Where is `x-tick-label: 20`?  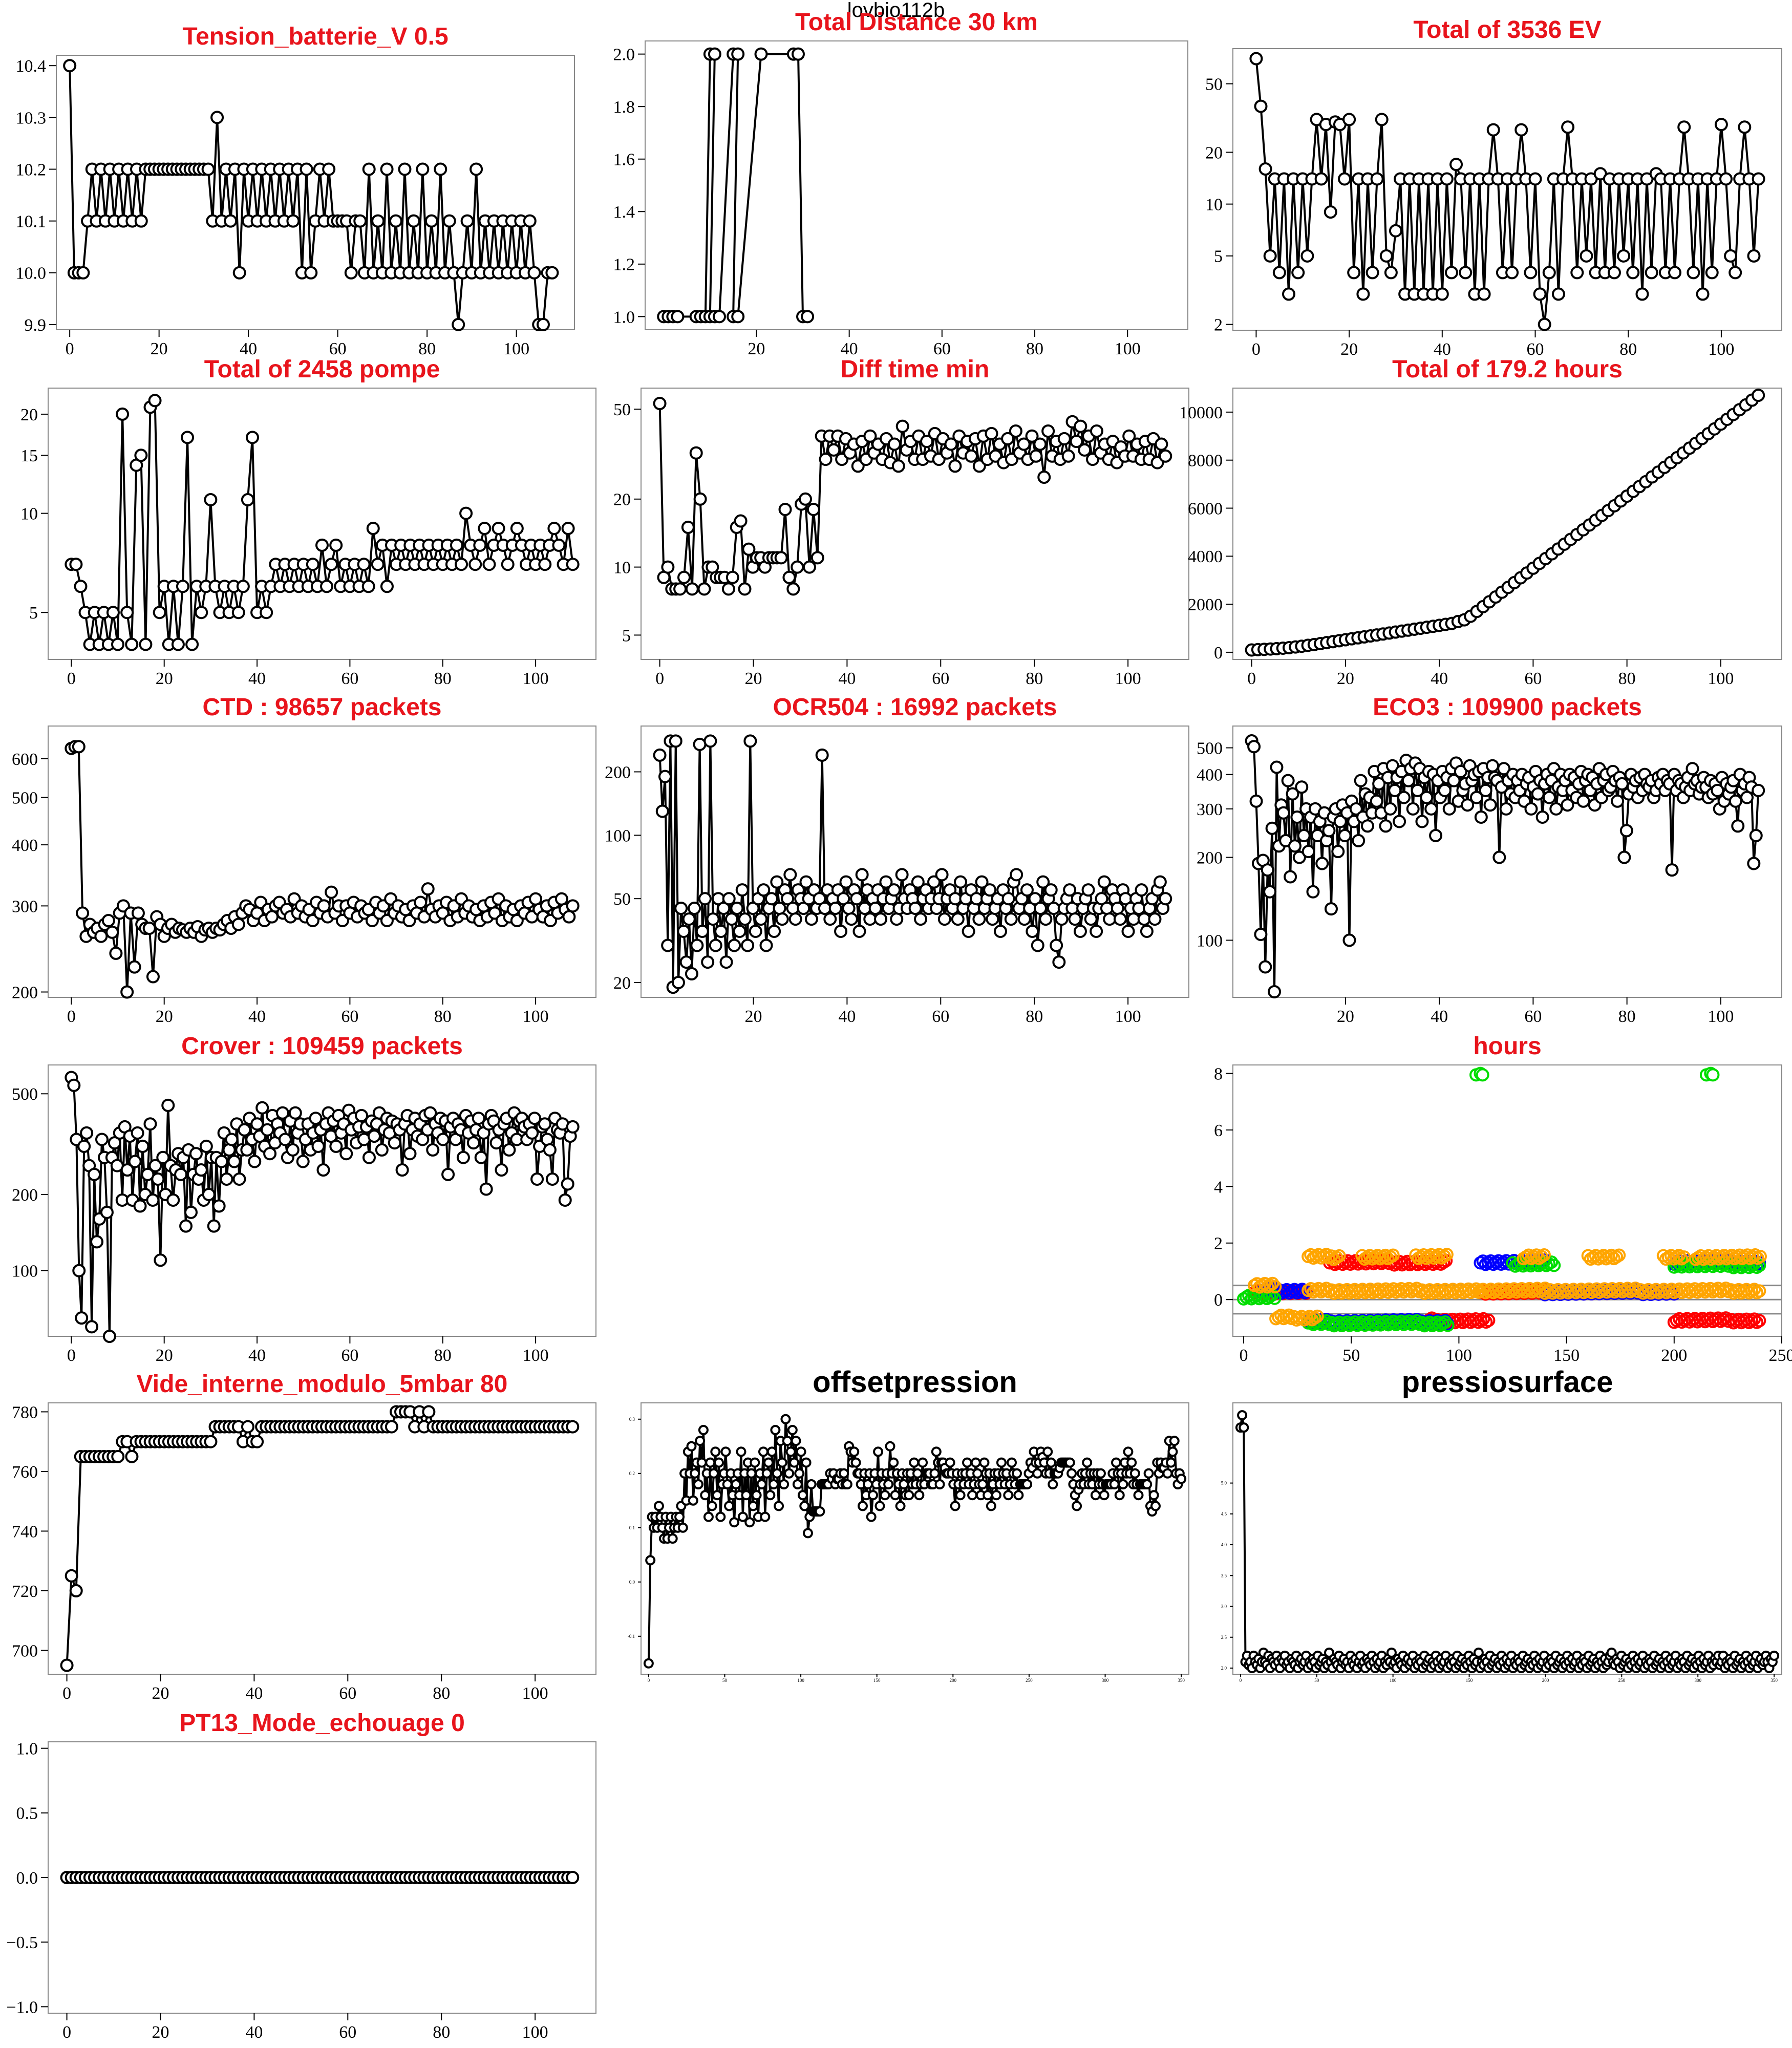
x-tick-label: 20 is located at coordinates (160, 2032).